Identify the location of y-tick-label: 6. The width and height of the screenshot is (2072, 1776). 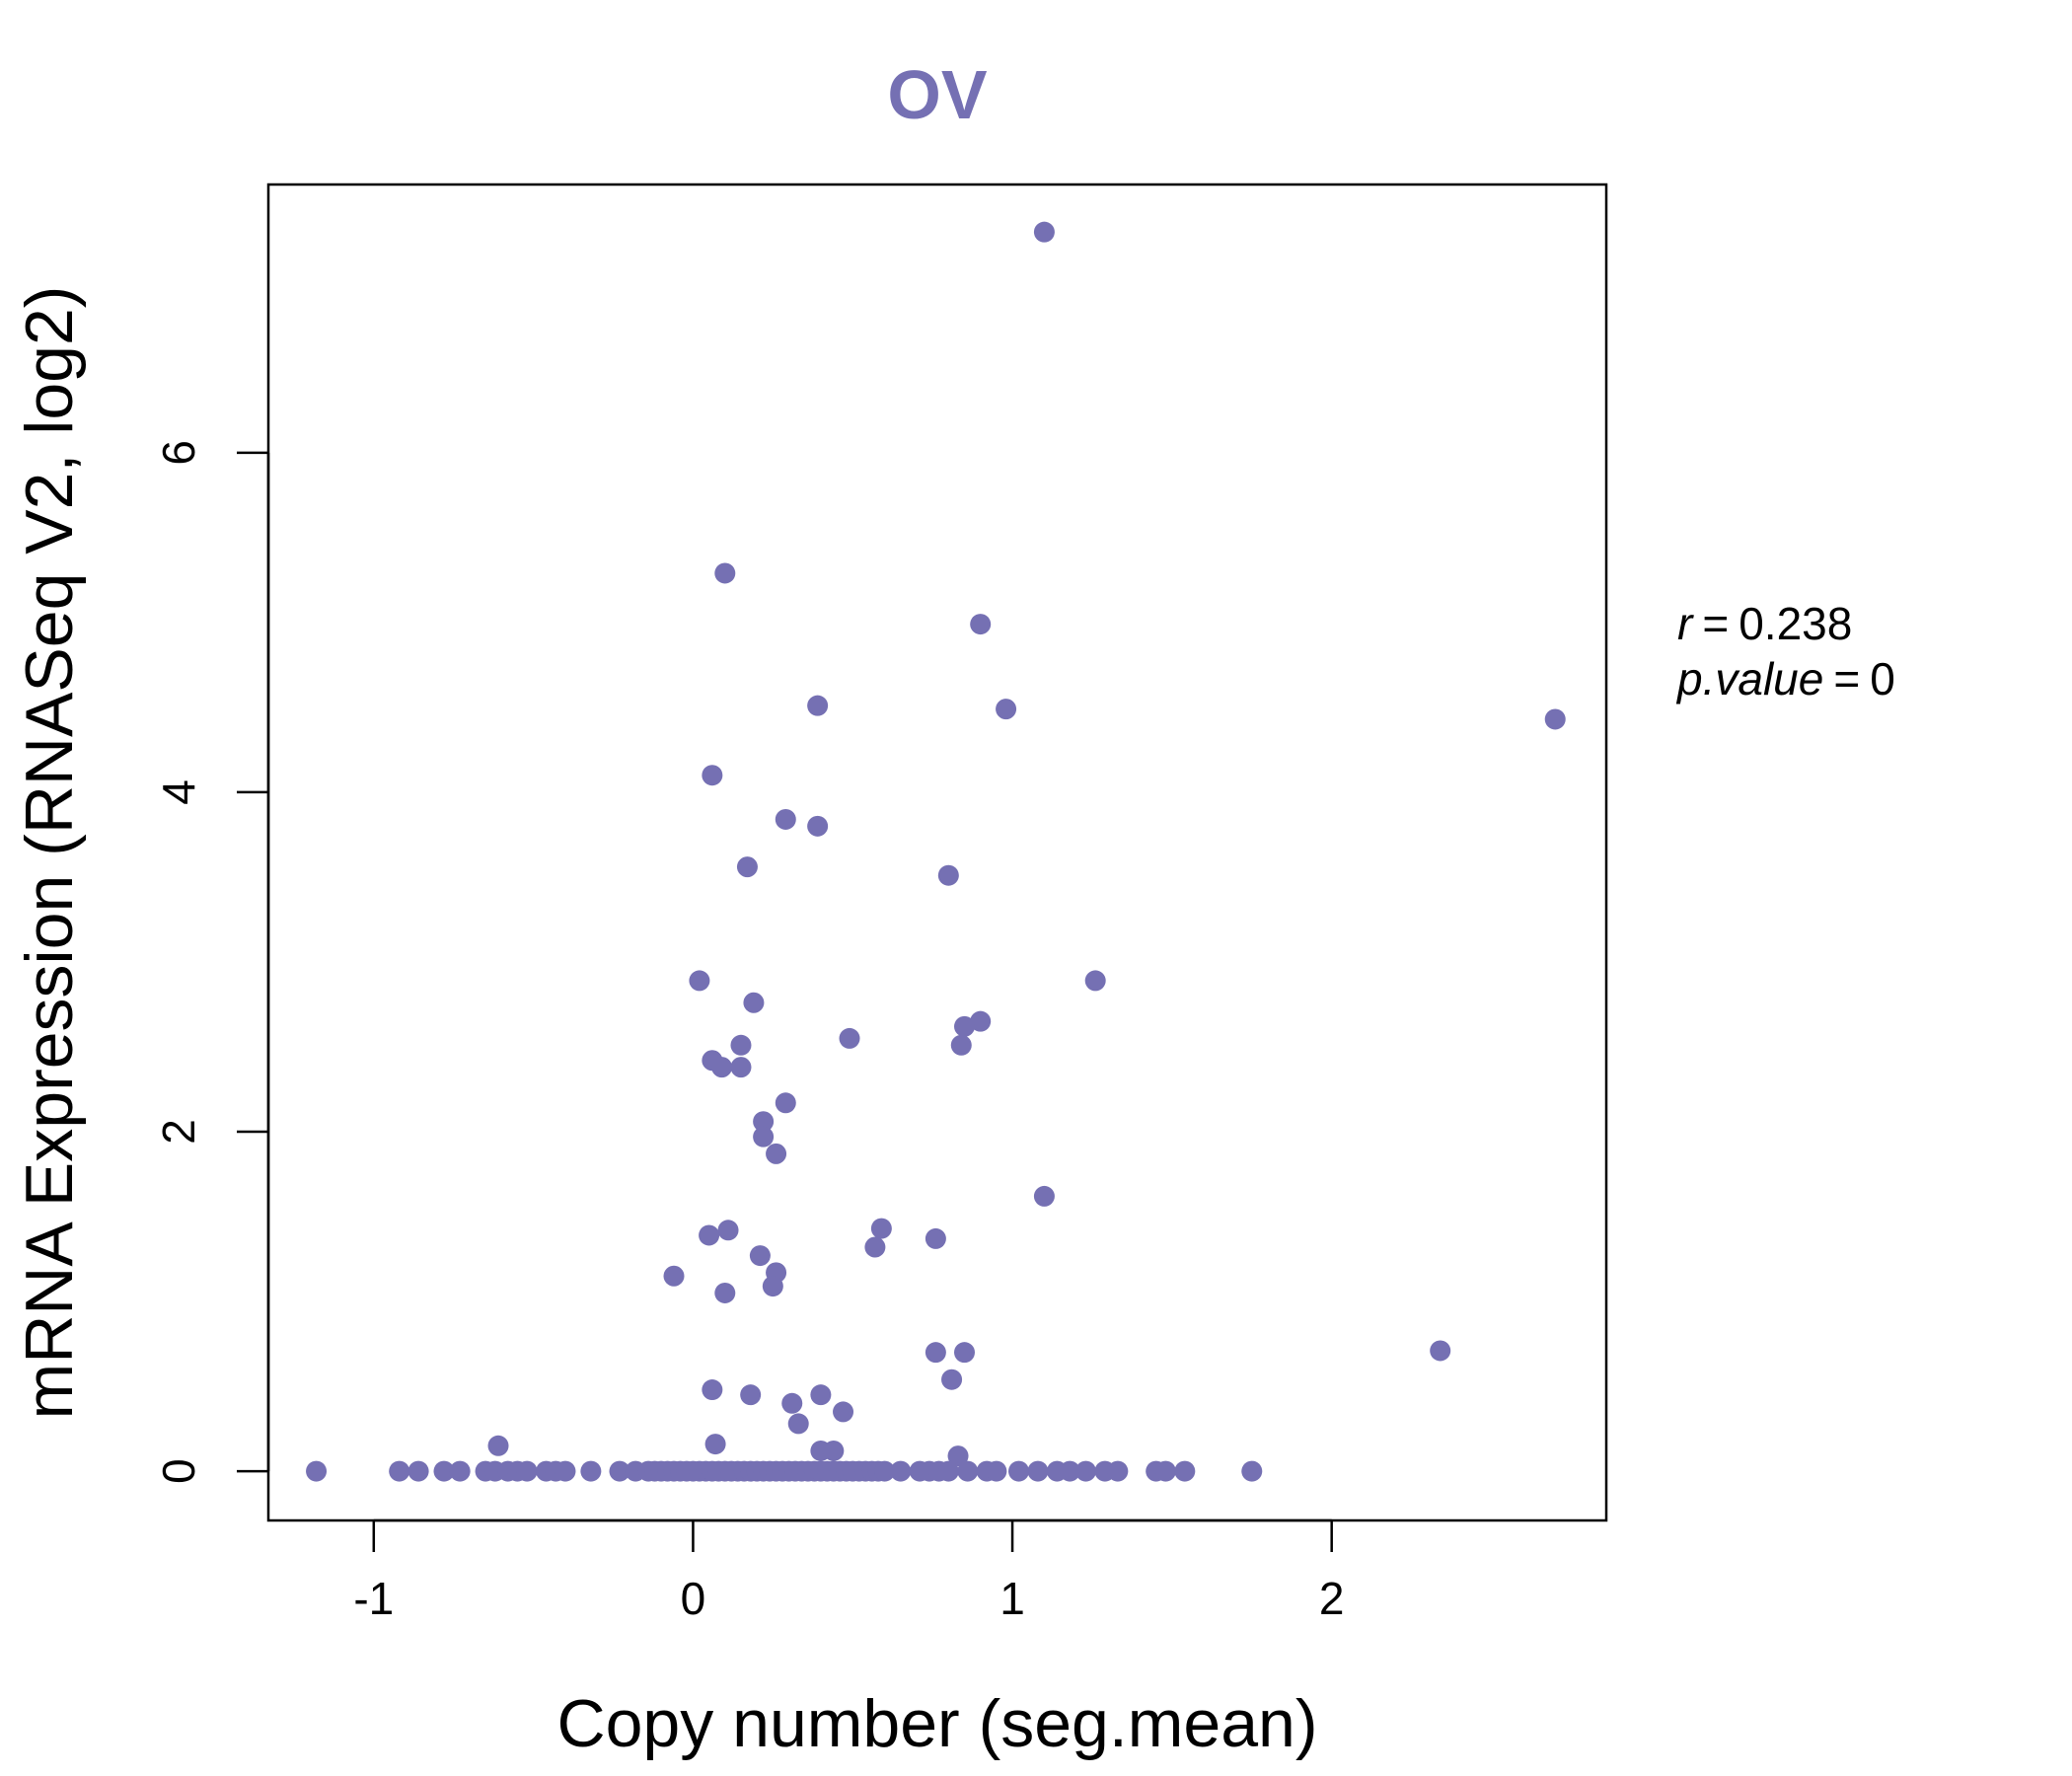
(179, 453).